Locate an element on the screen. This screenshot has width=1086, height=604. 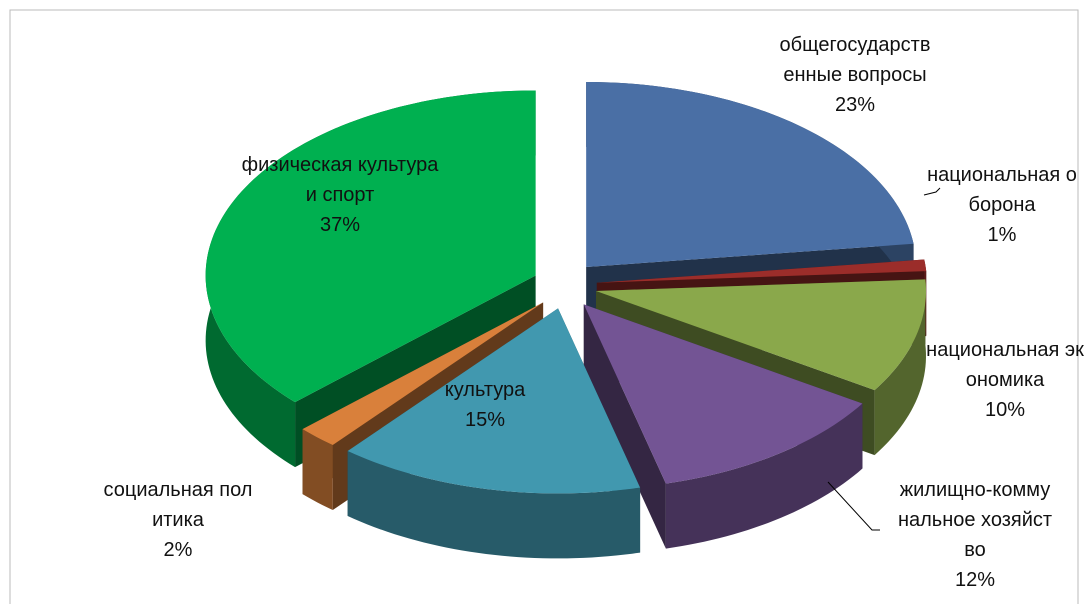
category-label: жилищно-коммунальное хозяйство is located at coordinates (975, 520).